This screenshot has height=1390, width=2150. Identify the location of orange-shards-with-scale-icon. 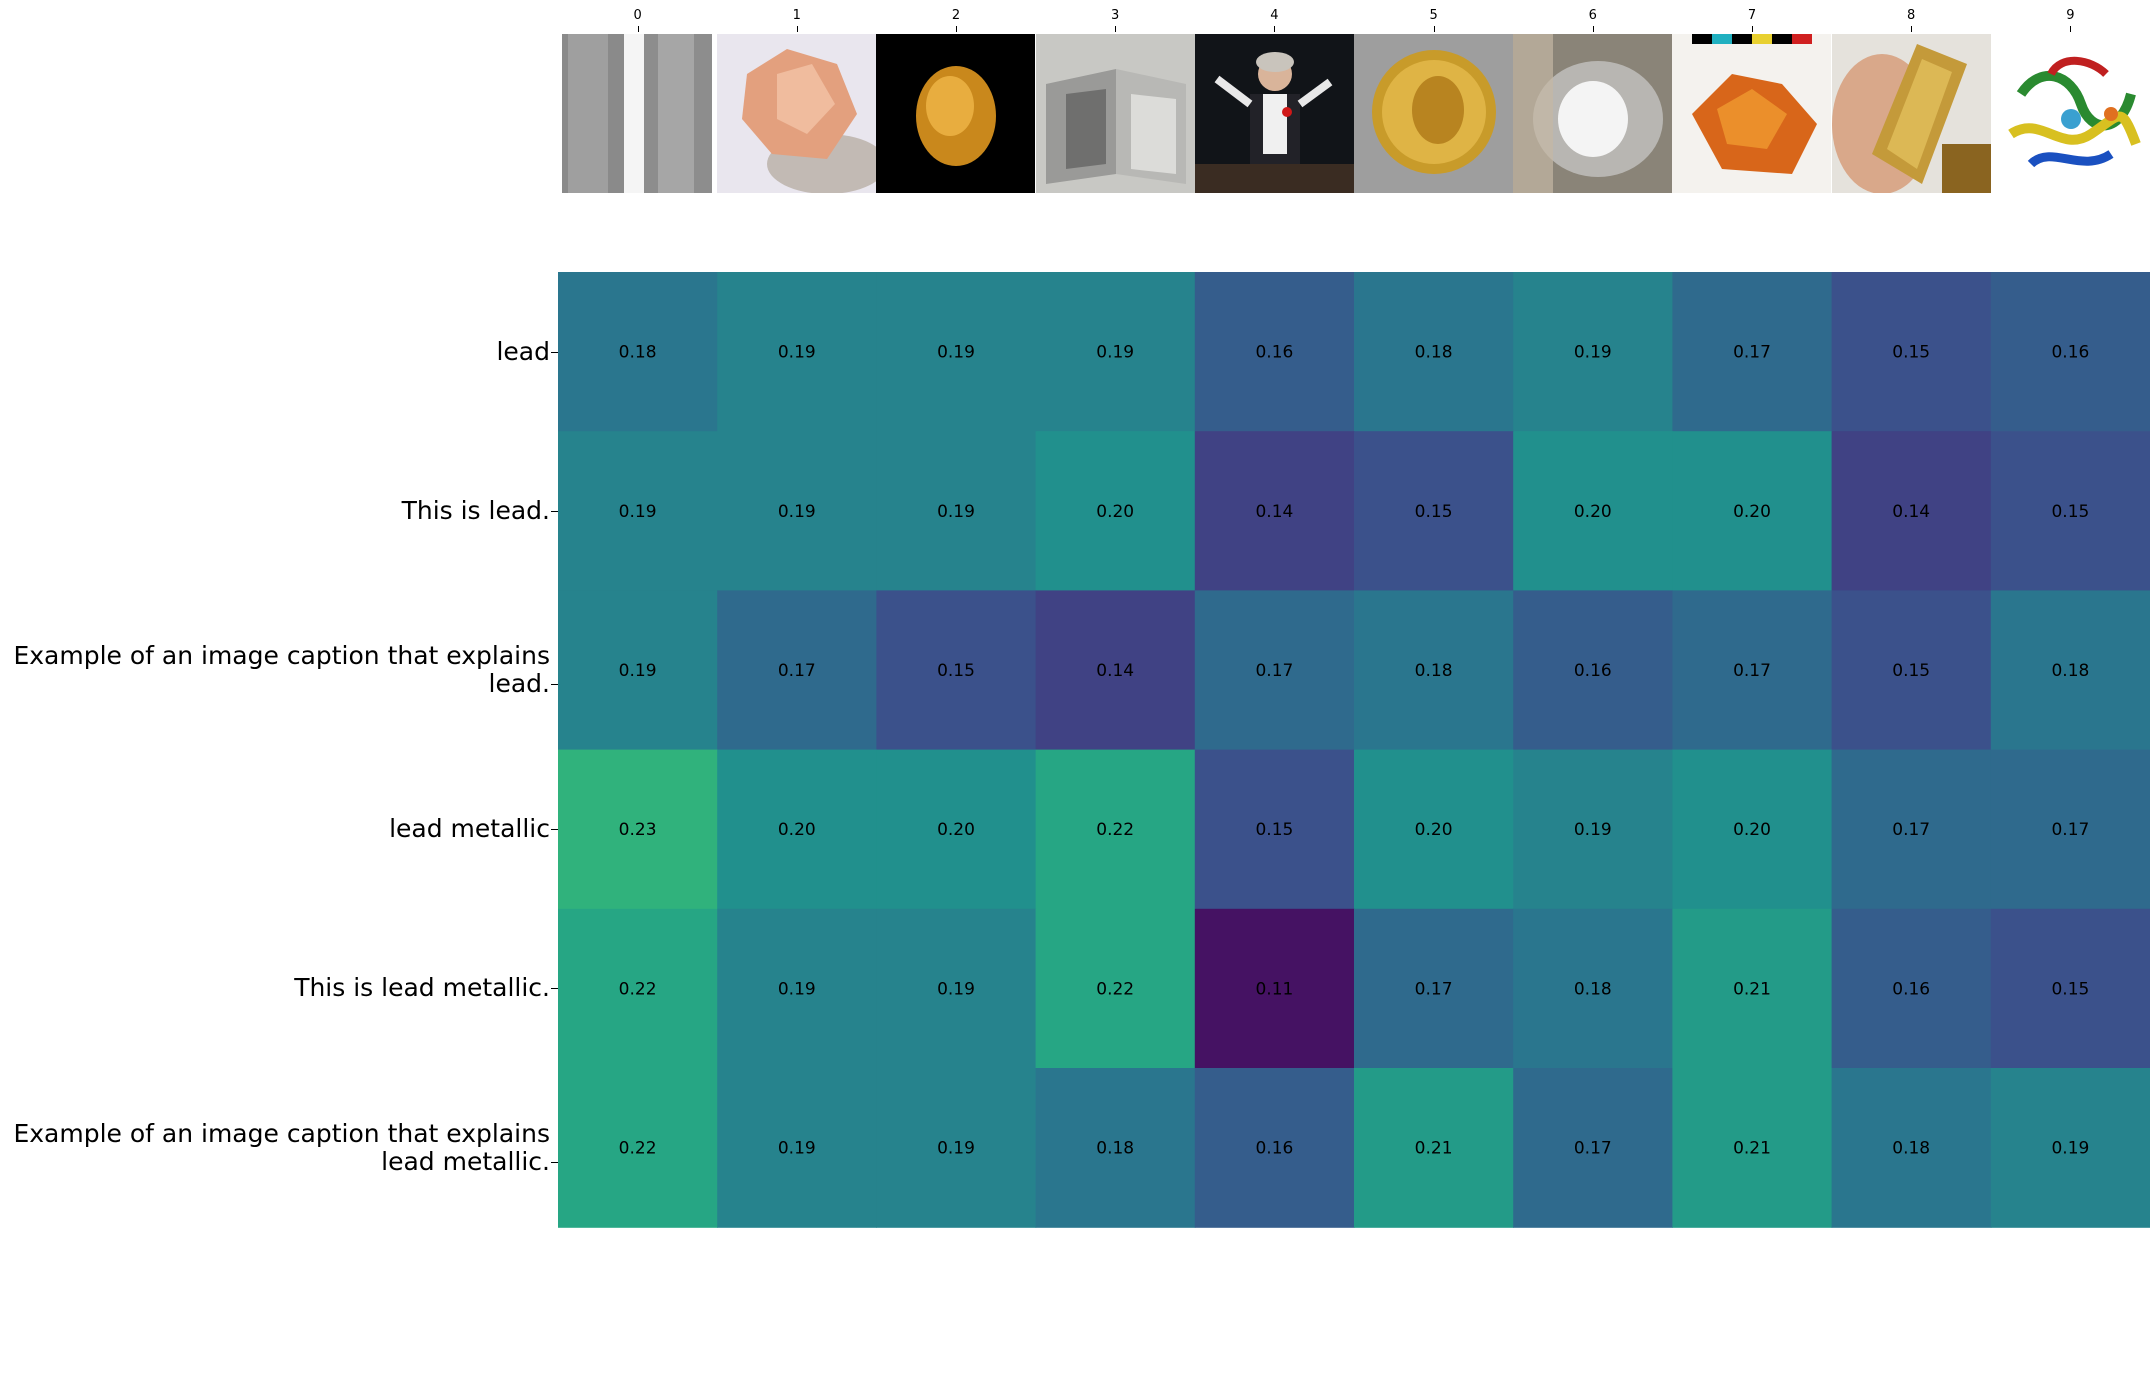
(1752, 113).